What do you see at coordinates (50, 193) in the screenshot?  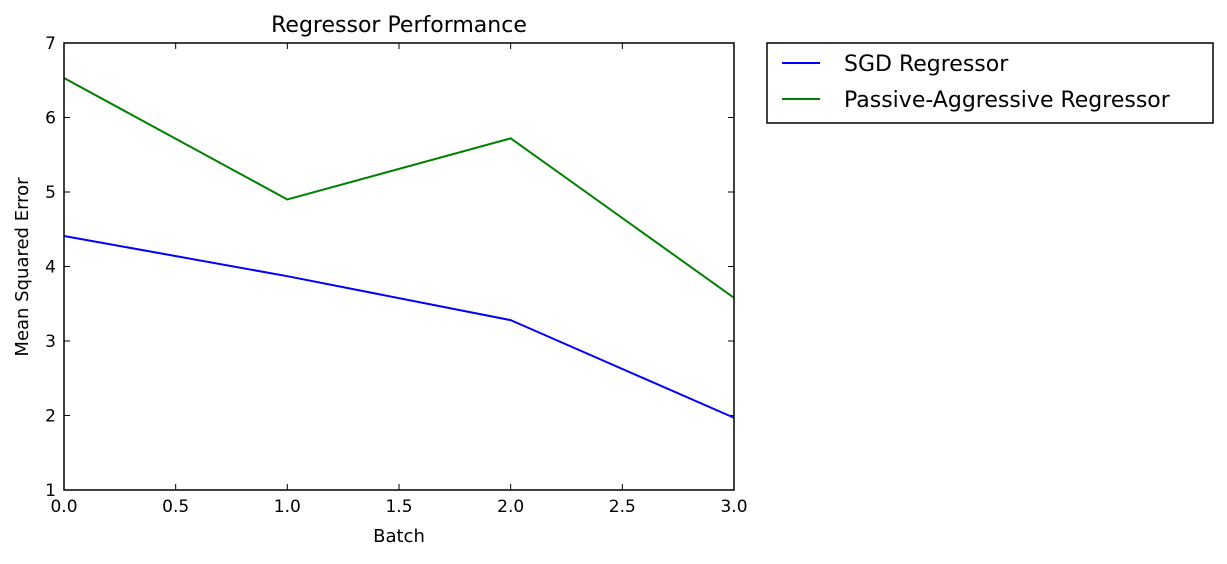 I see `y-tick-label: 5` at bounding box center [50, 193].